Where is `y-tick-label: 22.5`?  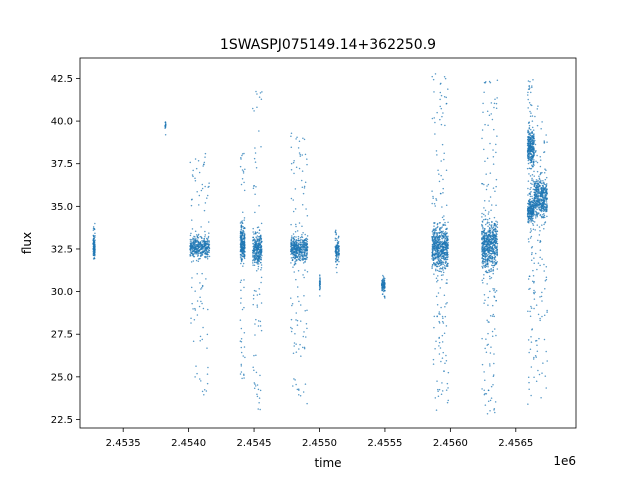 y-tick-label: 22.5 is located at coordinates (62, 420).